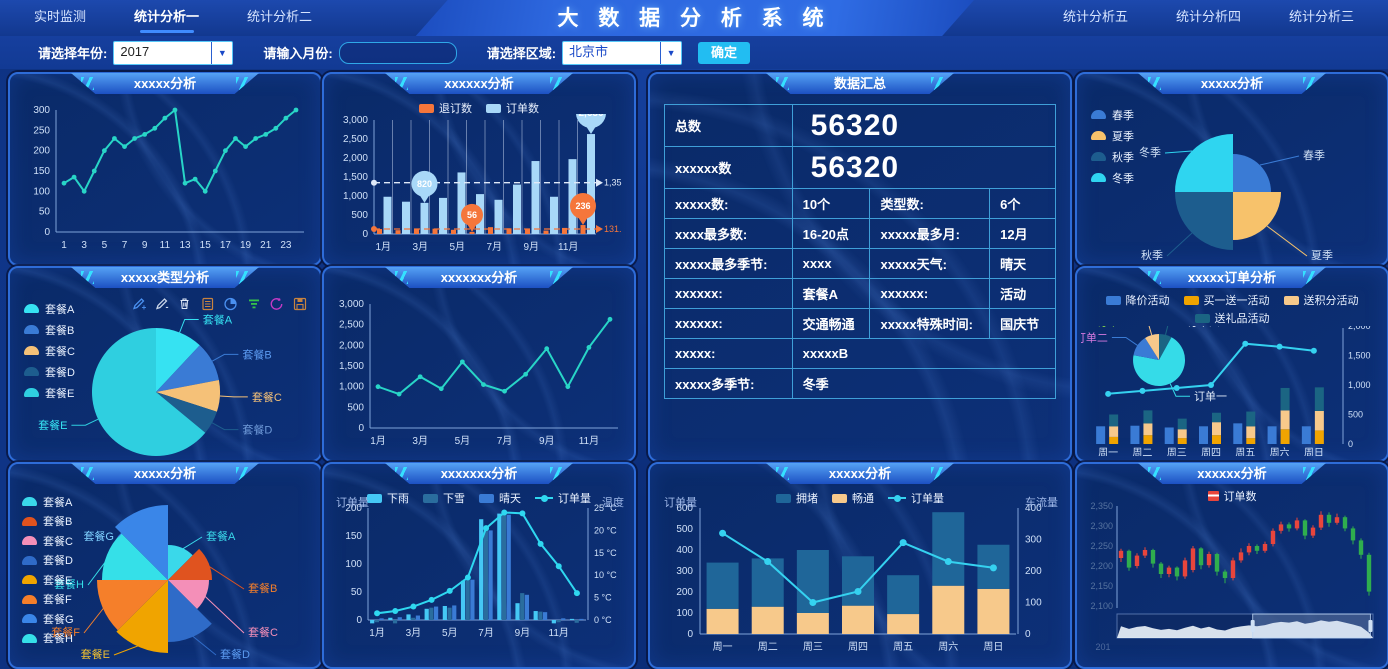 The image size is (1388, 669). Describe the element at coordinates (1112, 156) in the screenshot. I see `legend-item-秋季: 秋季` at that location.